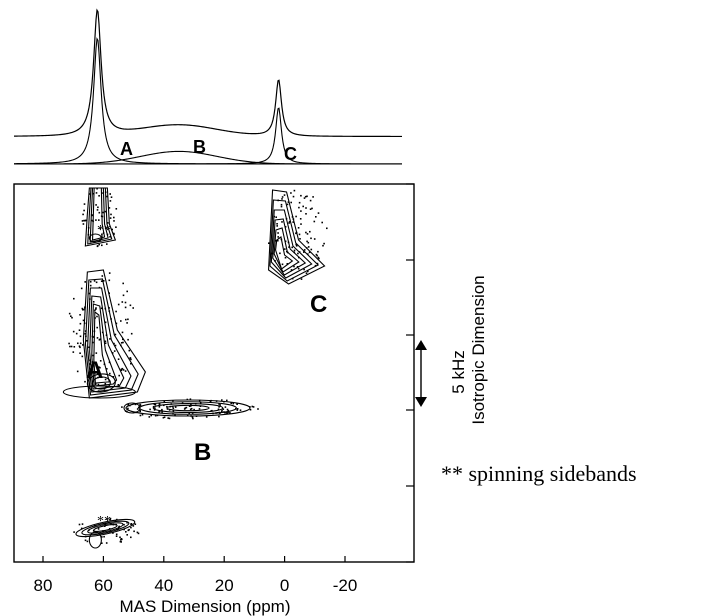  What do you see at coordinates (207, 73) in the screenshot?
I see `summed-spectrum-trace` at bounding box center [207, 73].